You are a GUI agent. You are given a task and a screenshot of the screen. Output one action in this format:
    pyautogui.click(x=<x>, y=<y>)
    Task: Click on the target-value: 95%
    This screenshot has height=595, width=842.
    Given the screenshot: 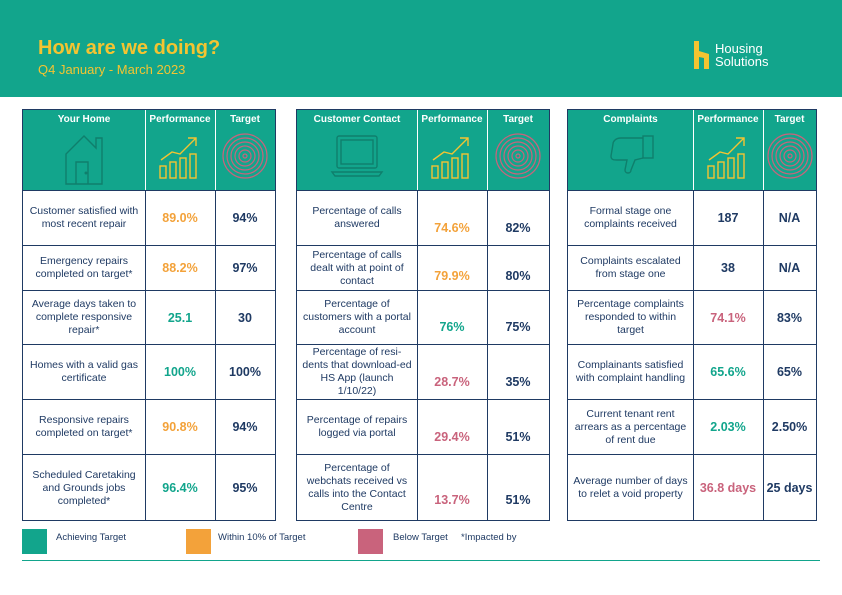 What is the action you would take?
    pyautogui.click(x=245, y=488)
    